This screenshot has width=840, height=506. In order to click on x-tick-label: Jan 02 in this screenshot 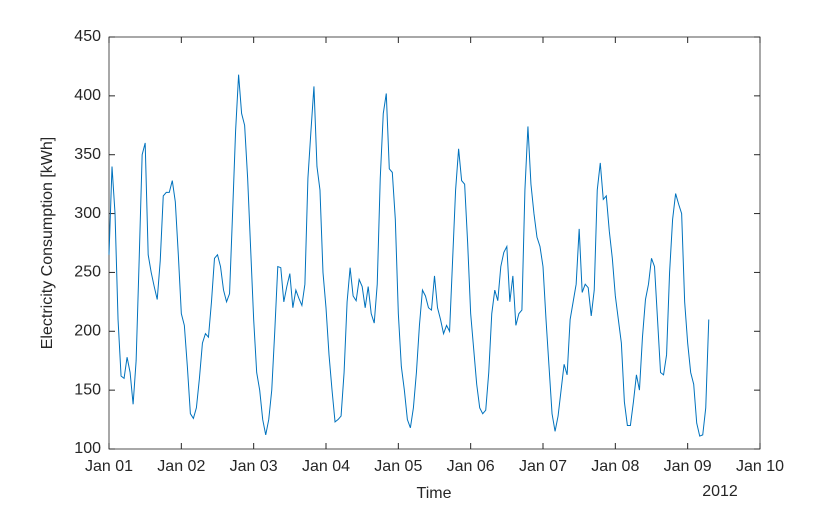, I will do `click(181, 466)`.